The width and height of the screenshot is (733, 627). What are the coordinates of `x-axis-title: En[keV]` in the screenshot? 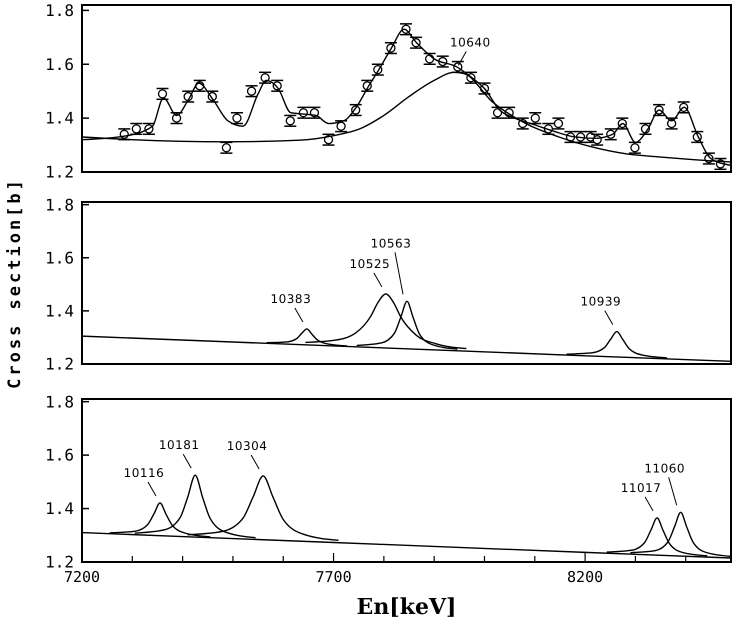 It's located at (406, 607).